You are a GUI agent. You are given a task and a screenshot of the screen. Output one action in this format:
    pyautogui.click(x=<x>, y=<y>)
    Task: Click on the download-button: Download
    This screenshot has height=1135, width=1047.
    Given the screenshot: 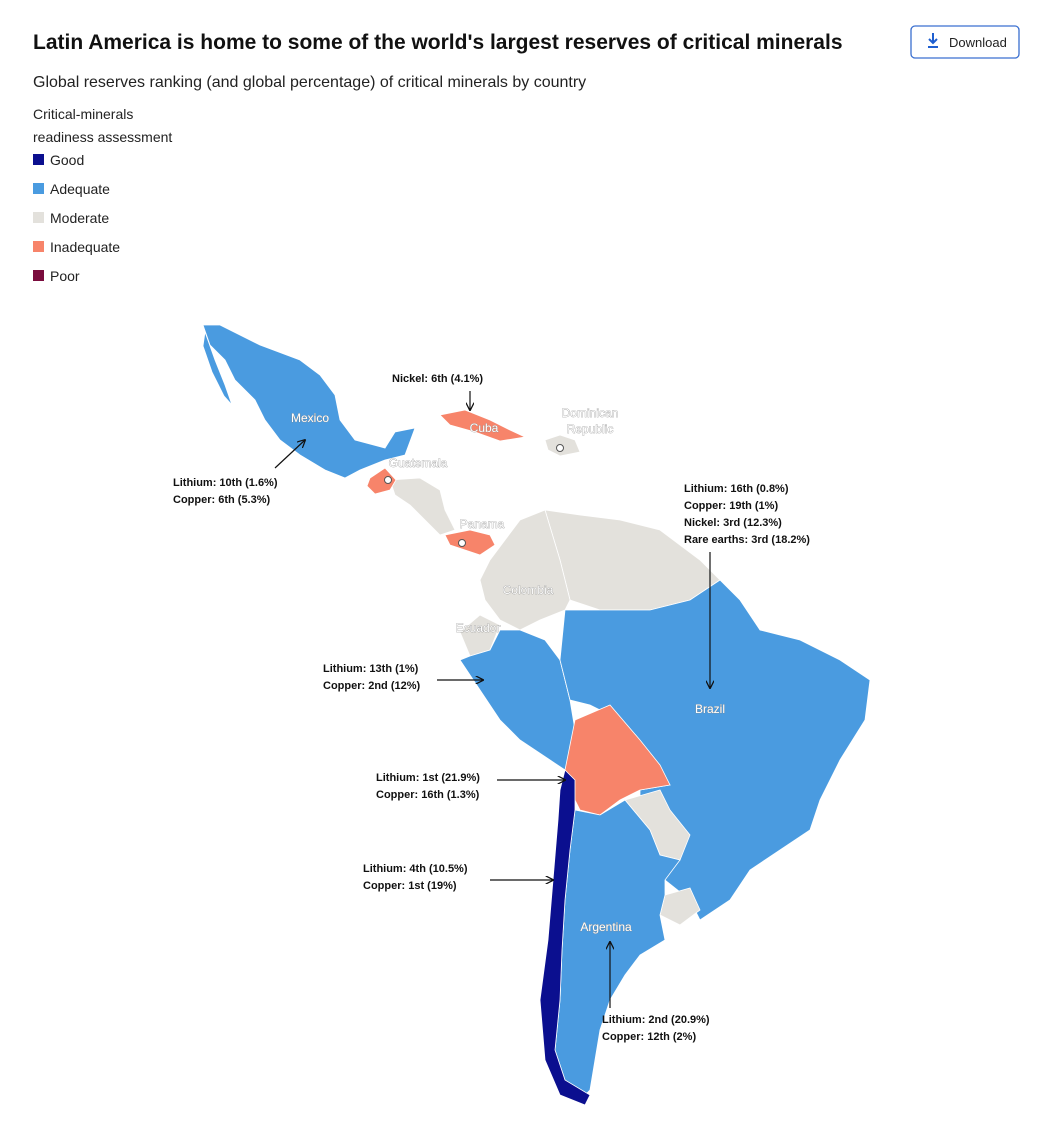 What is the action you would take?
    pyautogui.click(x=965, y=42)
    